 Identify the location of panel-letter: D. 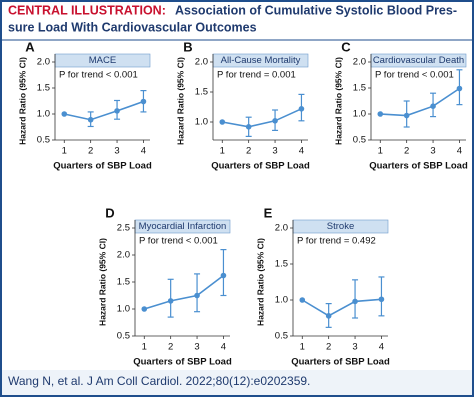
(109, 212).